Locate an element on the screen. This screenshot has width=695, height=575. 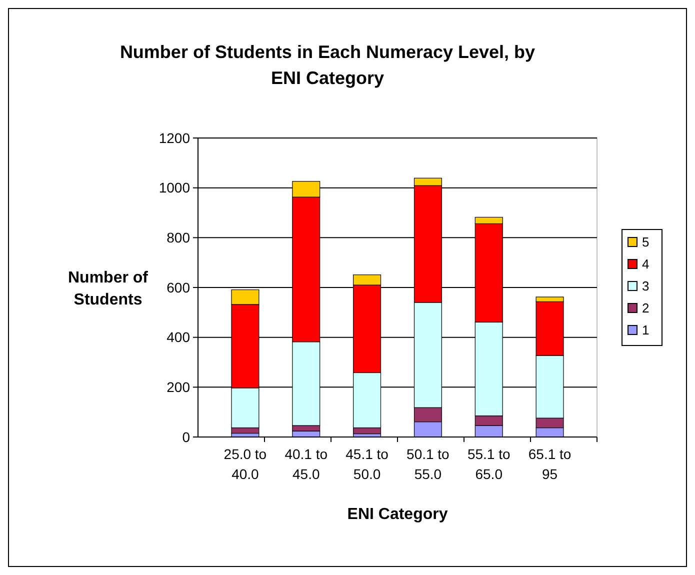
x-tick-label: 65.1 to 95 is located at coordinates (550, 464).